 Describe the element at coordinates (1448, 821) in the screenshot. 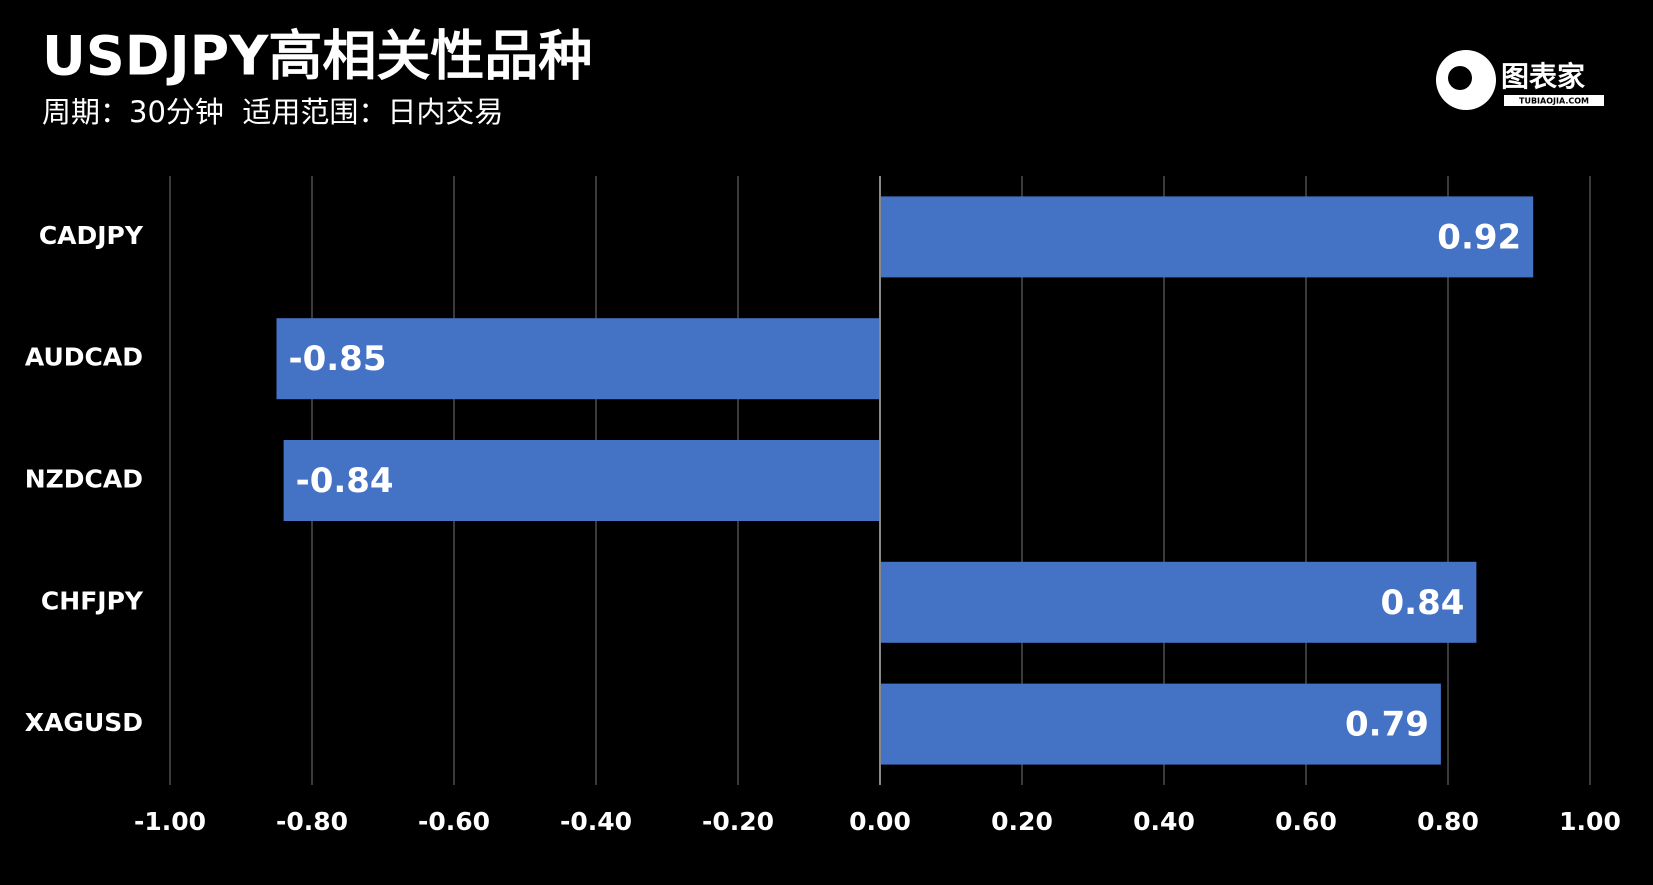

I see `x-tick-label: 0.80` at that location.